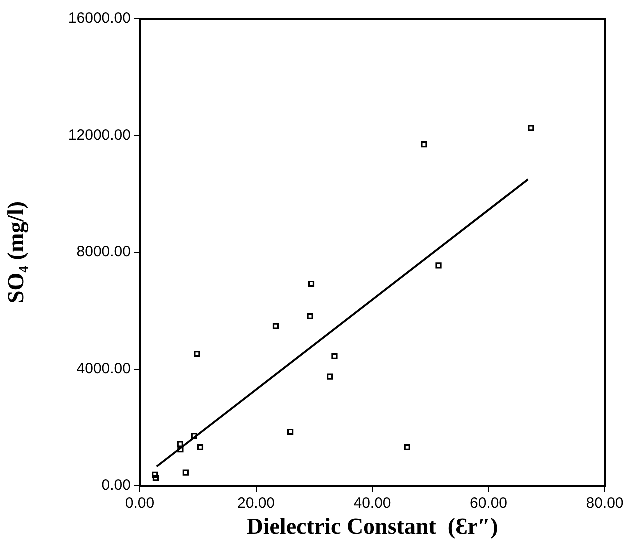 The image size is (629, 546). I want to click on y-tick-label: 4000.00, so click(103, 369).